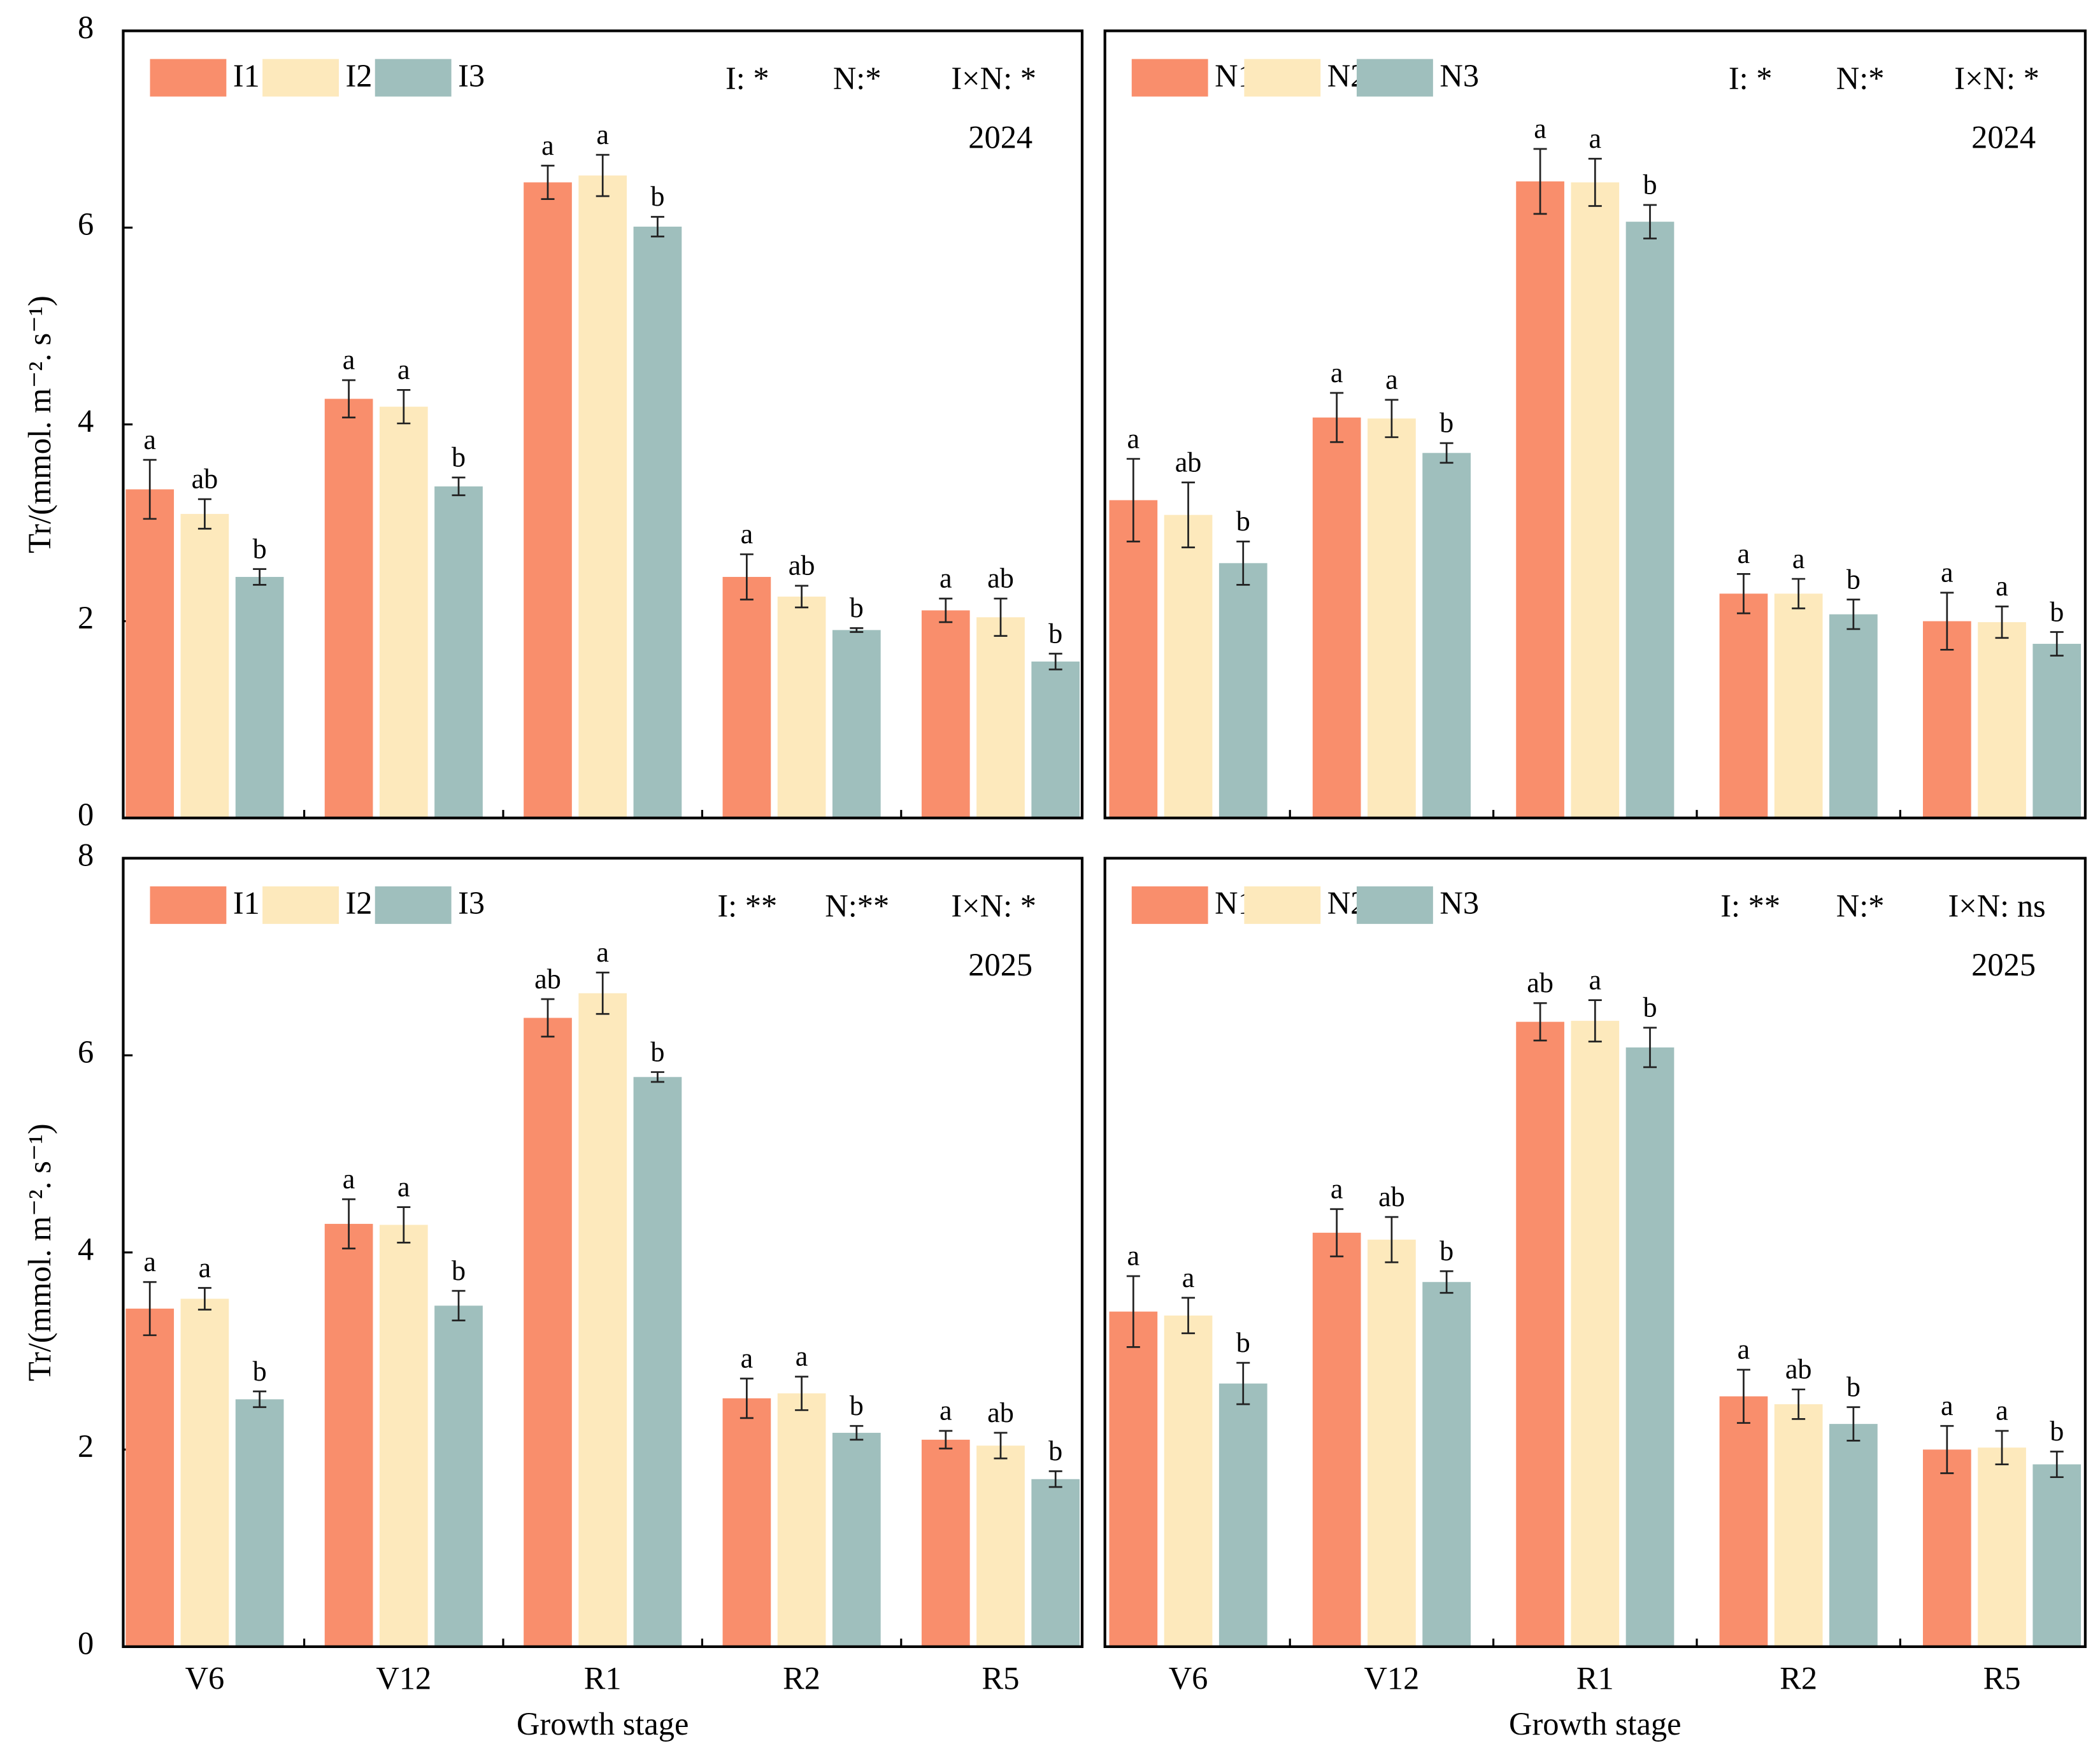  Describe the element at coordinates (86, 1643) in the screenshot. I see `y-tick-label: 0` at that location.